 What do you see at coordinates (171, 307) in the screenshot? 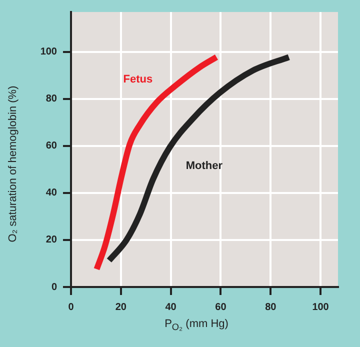
I see `x-tick-label: 40` at bounding box center [171, 307].